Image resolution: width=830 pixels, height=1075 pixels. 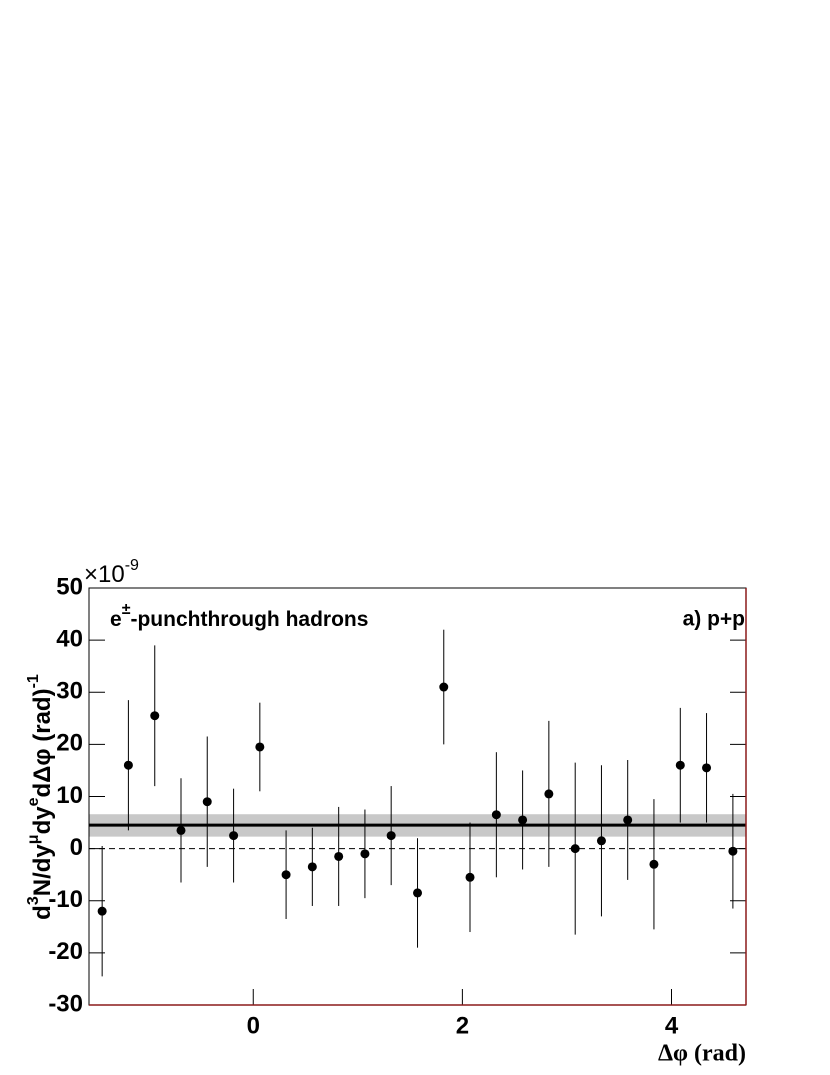 What do you see at coordinates (76, 847) in the screenshot?
I see `y-tick-label: 0` at bounding box center [76, 847].